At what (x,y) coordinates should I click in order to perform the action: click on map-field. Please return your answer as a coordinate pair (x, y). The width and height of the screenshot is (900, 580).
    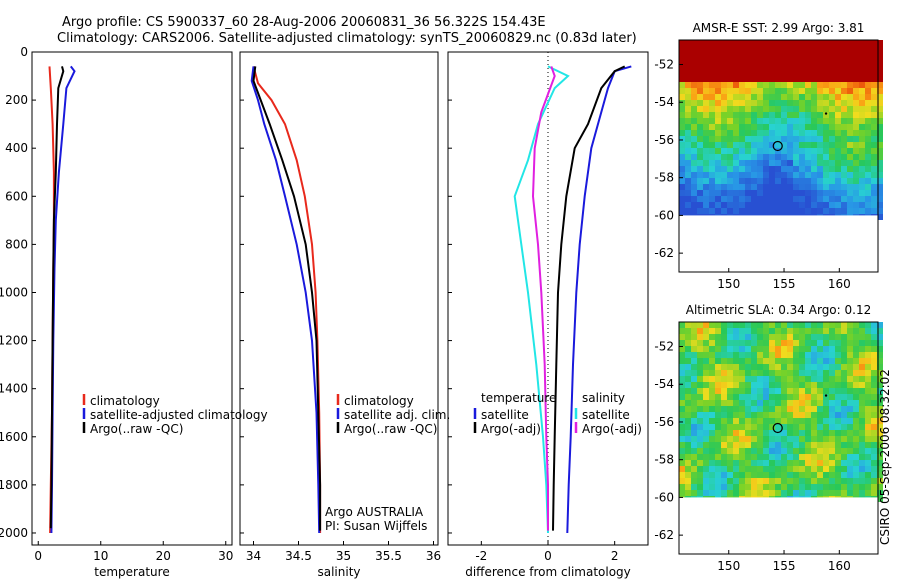
    Looking at the image, I should click on (781, 130).